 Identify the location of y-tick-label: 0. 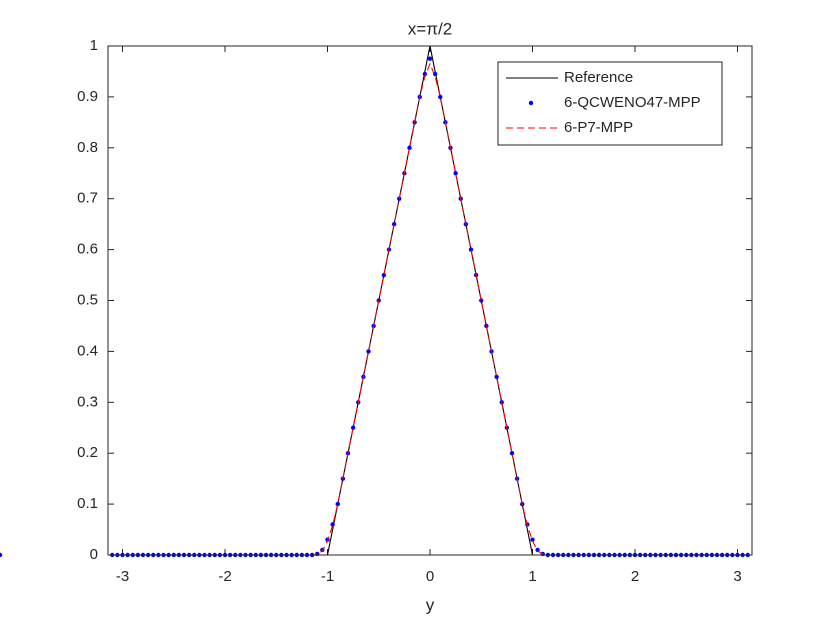
(94, 554).